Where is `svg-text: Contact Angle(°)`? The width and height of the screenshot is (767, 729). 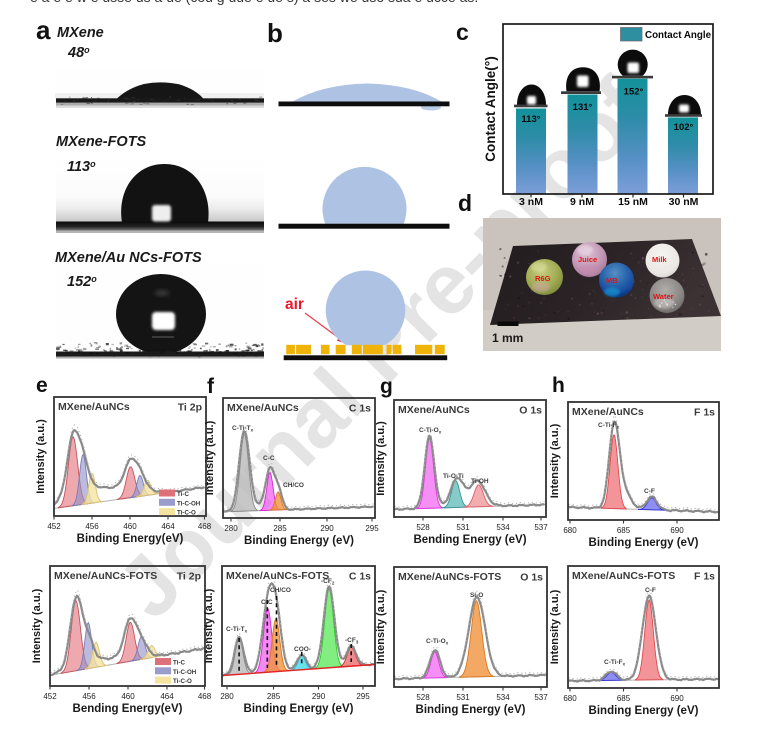
svg-text: Contact Angle(°) is located at coordinates (490, 108).